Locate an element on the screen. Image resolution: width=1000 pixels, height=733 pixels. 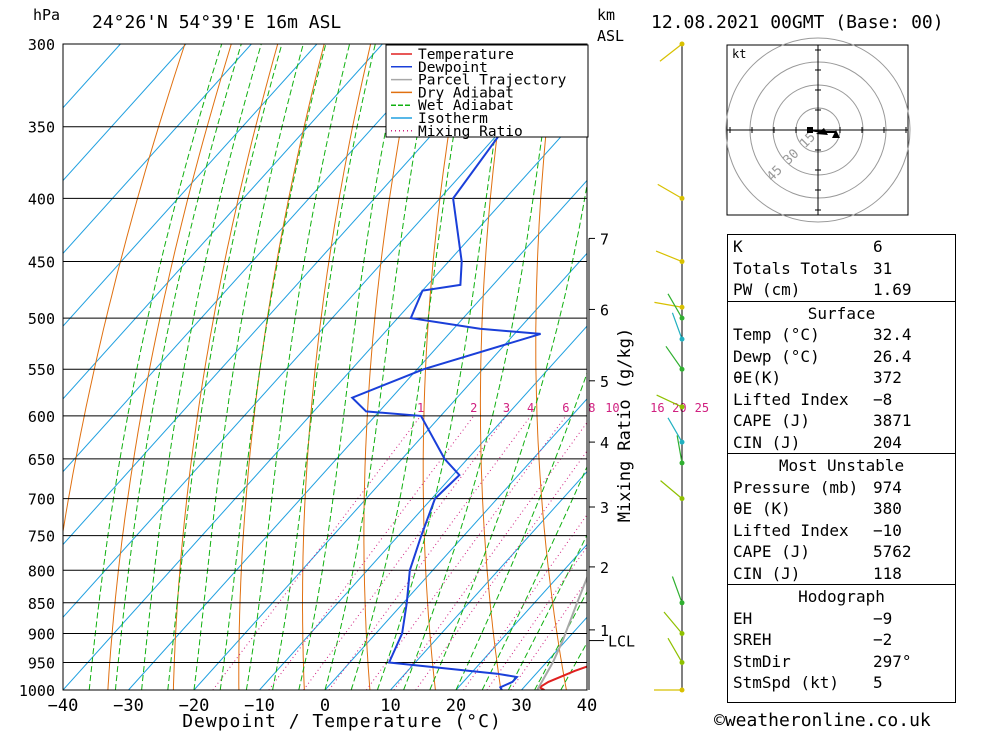
legend-box is located at coordinates (487, 91).